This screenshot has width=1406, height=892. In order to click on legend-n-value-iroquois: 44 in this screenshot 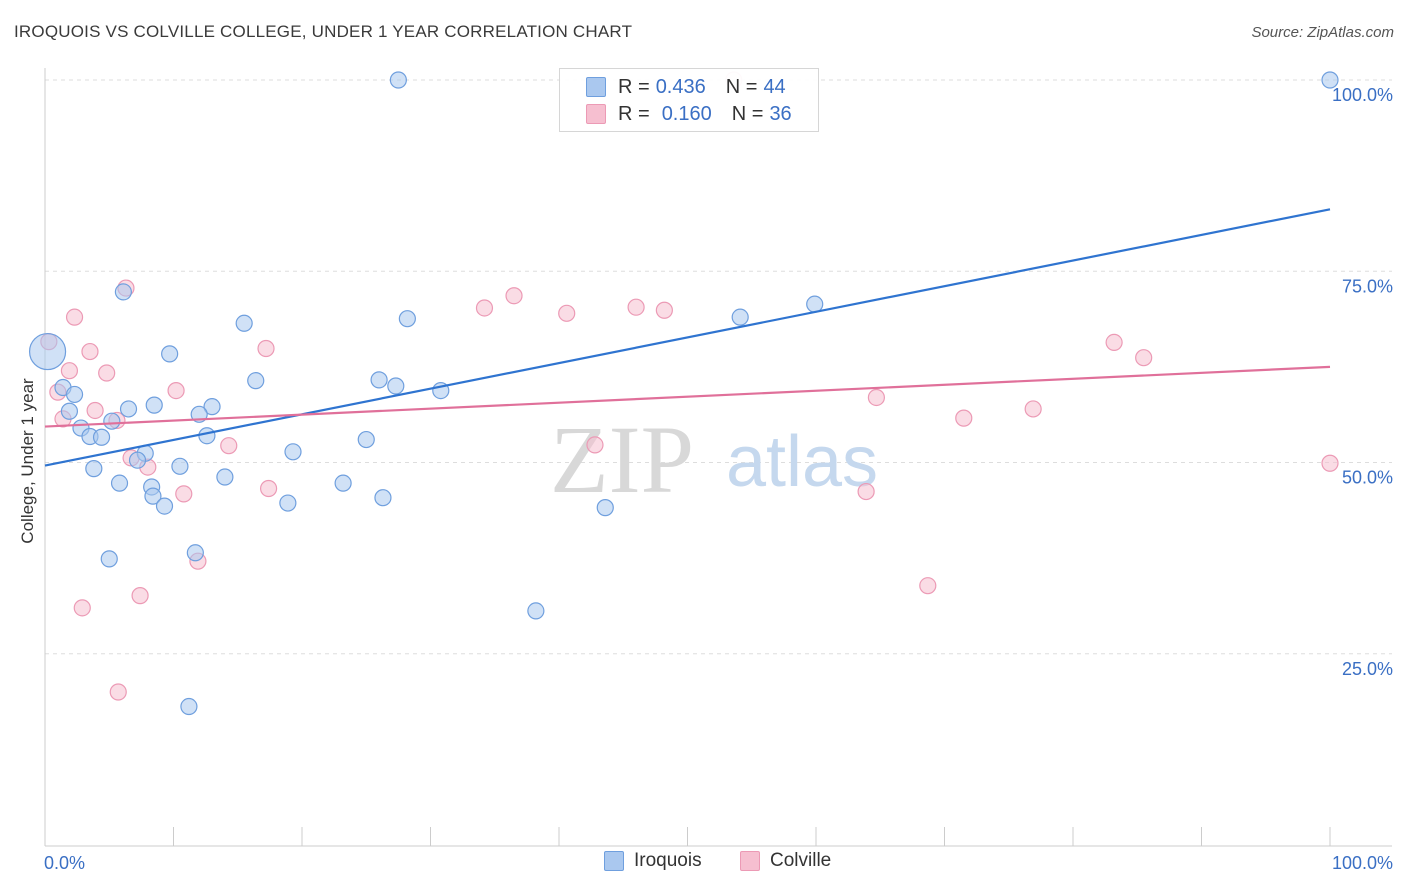, I will do `click(774, 86)`.